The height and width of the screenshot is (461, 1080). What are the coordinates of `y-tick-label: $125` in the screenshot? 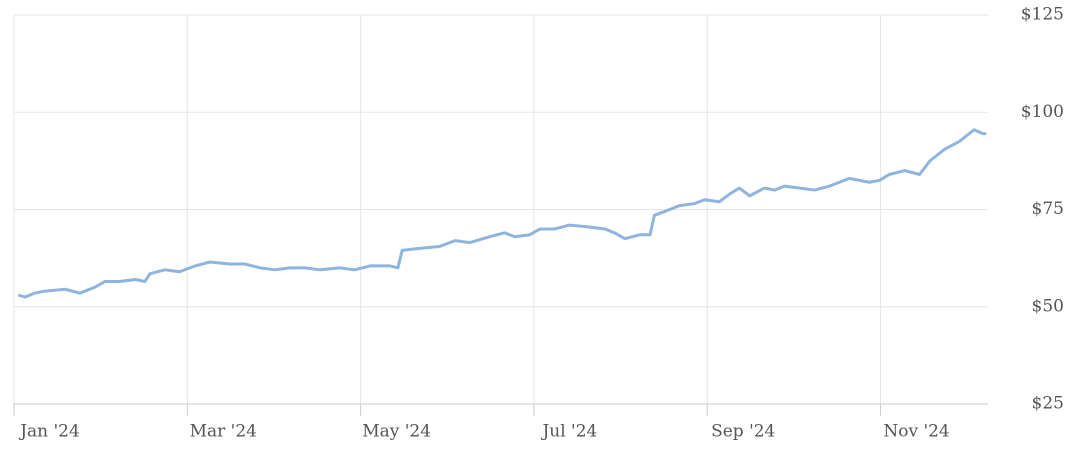 It's located at (1042, 15).